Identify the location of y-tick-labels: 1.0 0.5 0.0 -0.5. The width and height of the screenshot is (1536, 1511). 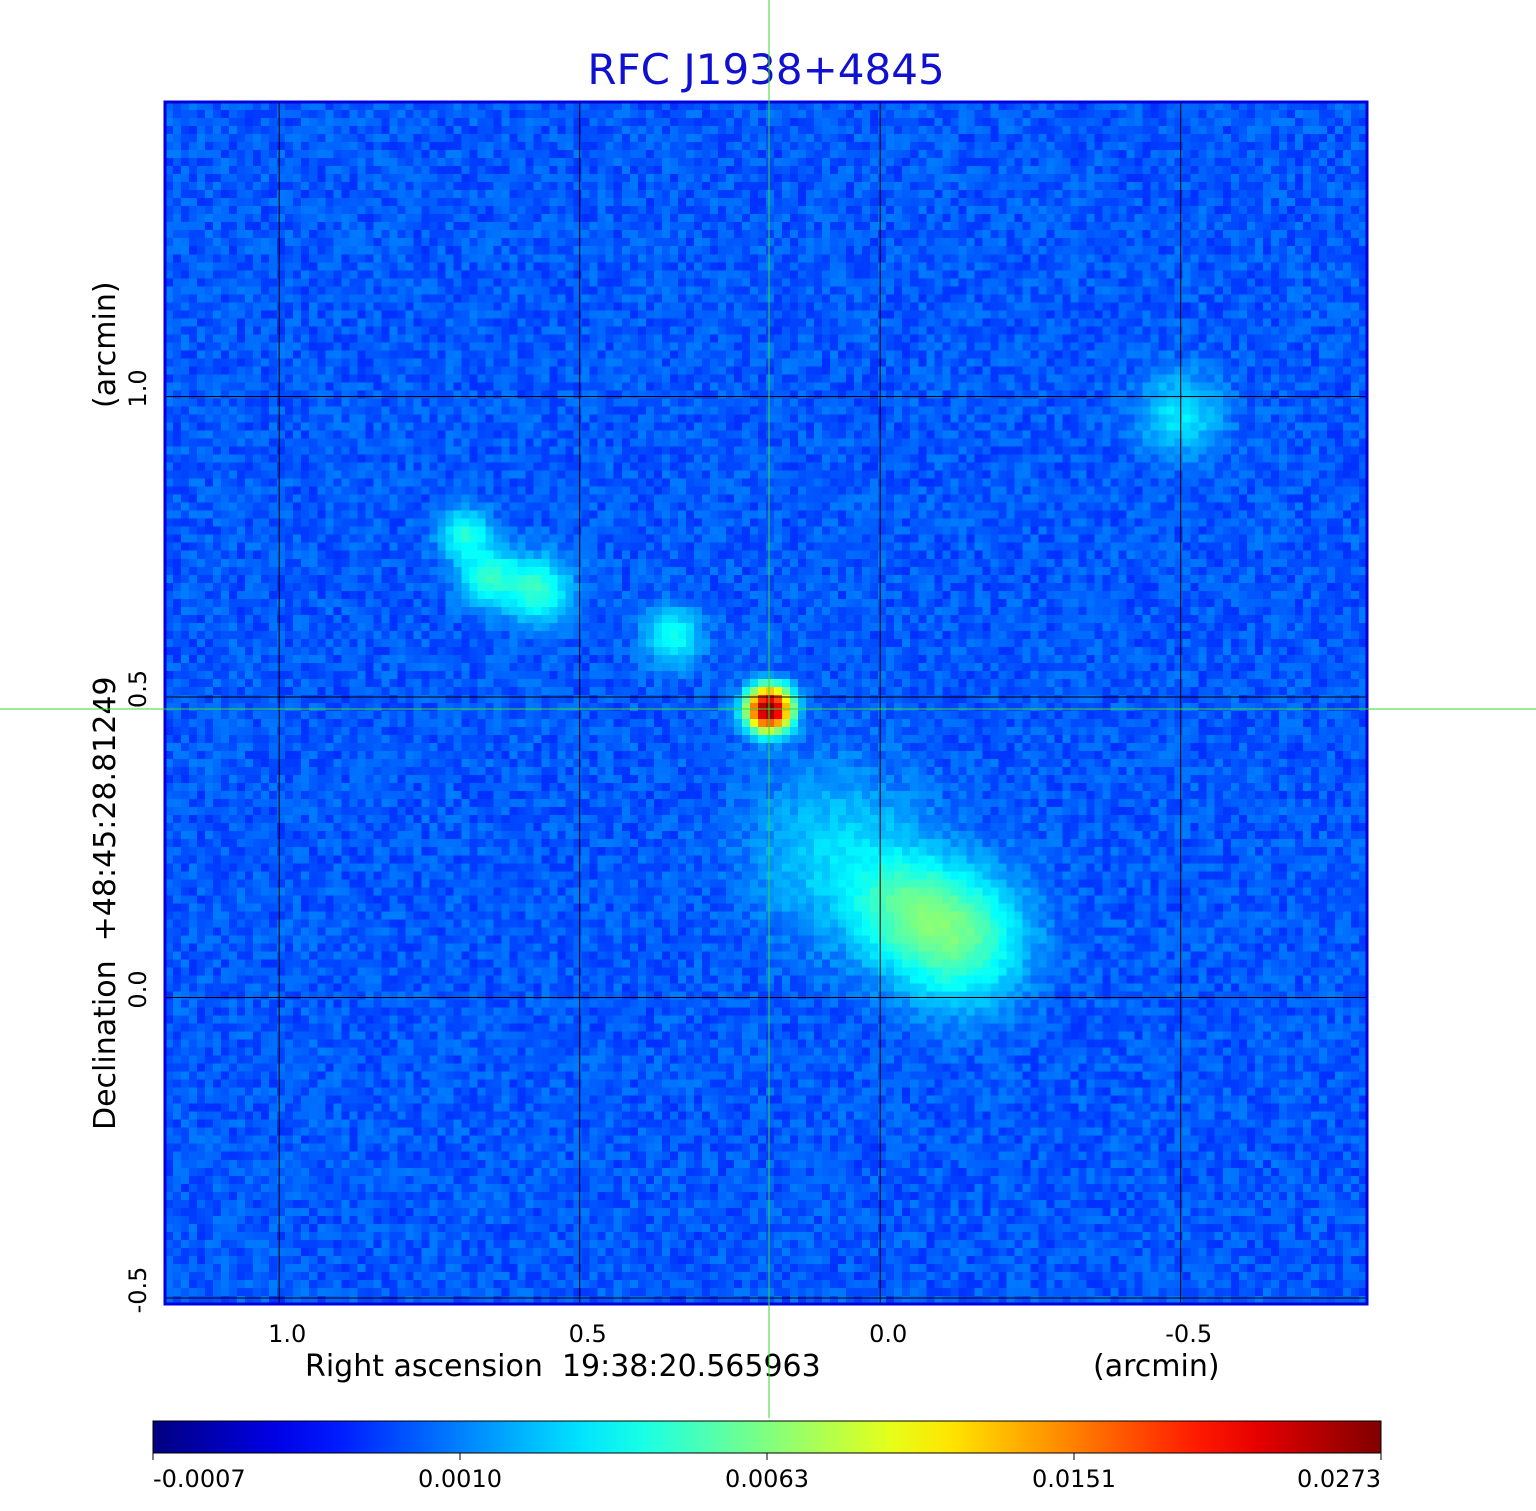
(138, 841).